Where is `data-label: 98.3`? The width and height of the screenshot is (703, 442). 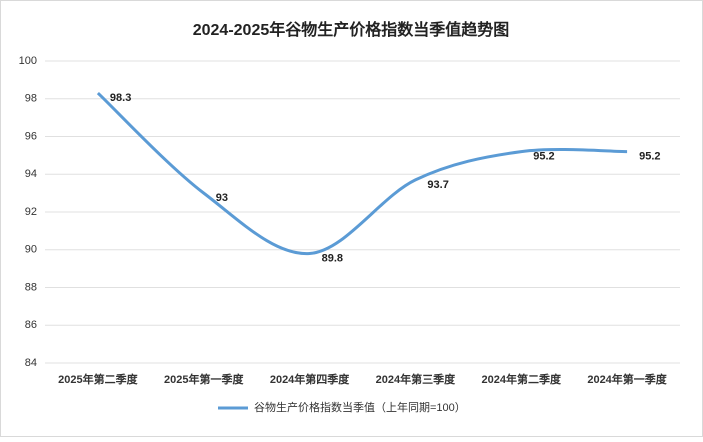
data-label: 98.3 is located at coordinates (120, 98).